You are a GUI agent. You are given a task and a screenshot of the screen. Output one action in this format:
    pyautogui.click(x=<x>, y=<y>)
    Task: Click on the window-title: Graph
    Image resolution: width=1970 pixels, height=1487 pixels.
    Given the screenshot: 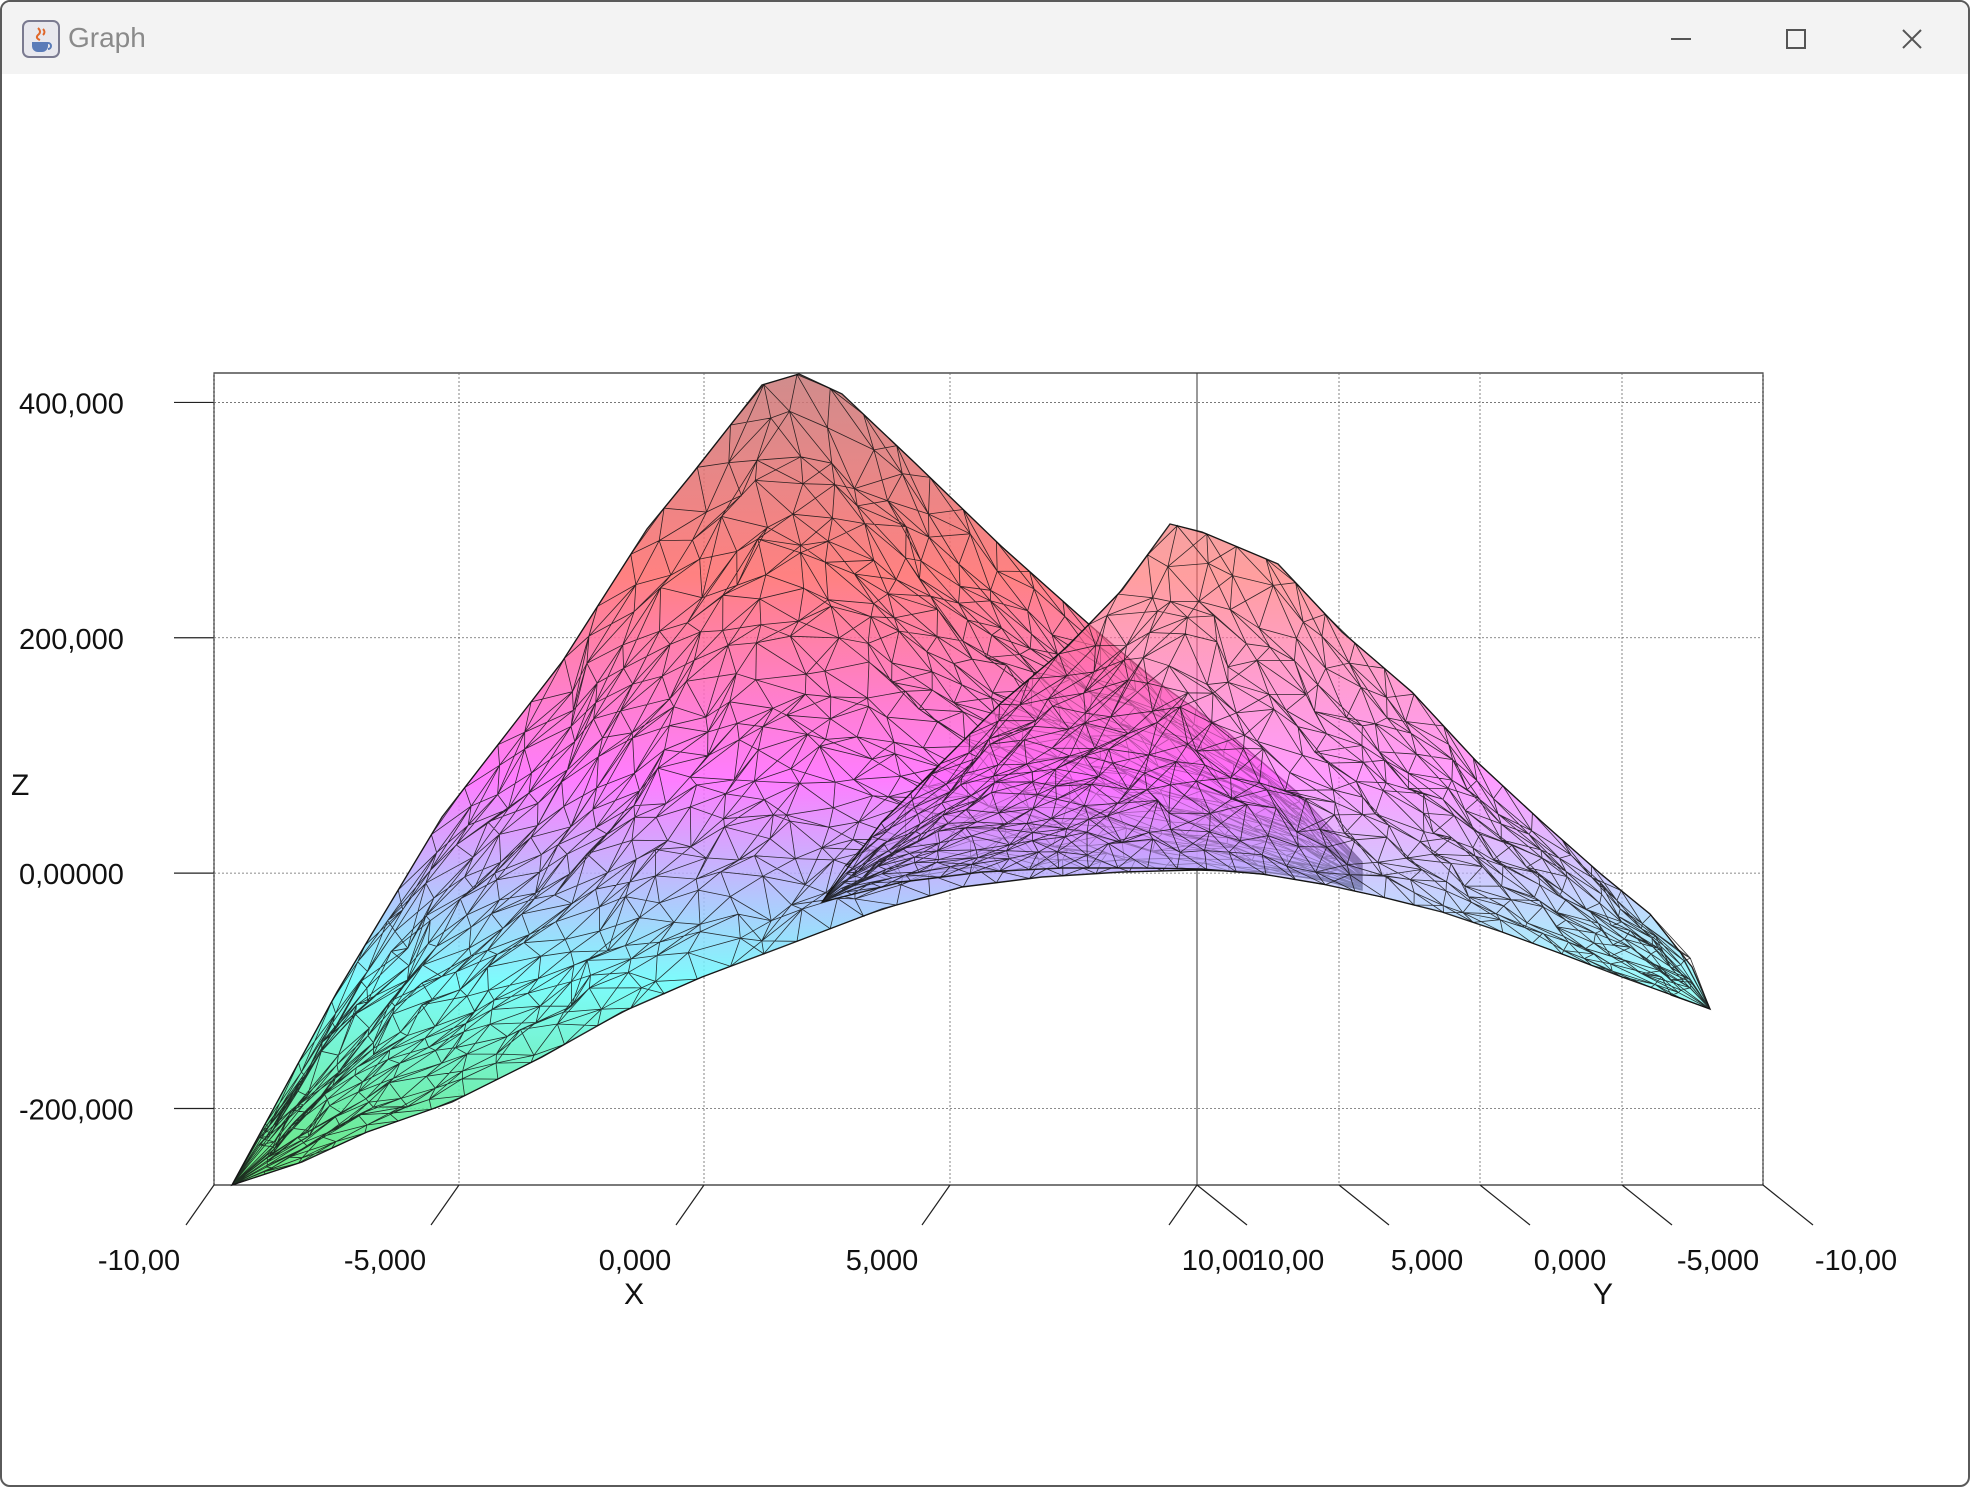 What is the action you would take?
    pyautogui.click(x=107, y=37)
    